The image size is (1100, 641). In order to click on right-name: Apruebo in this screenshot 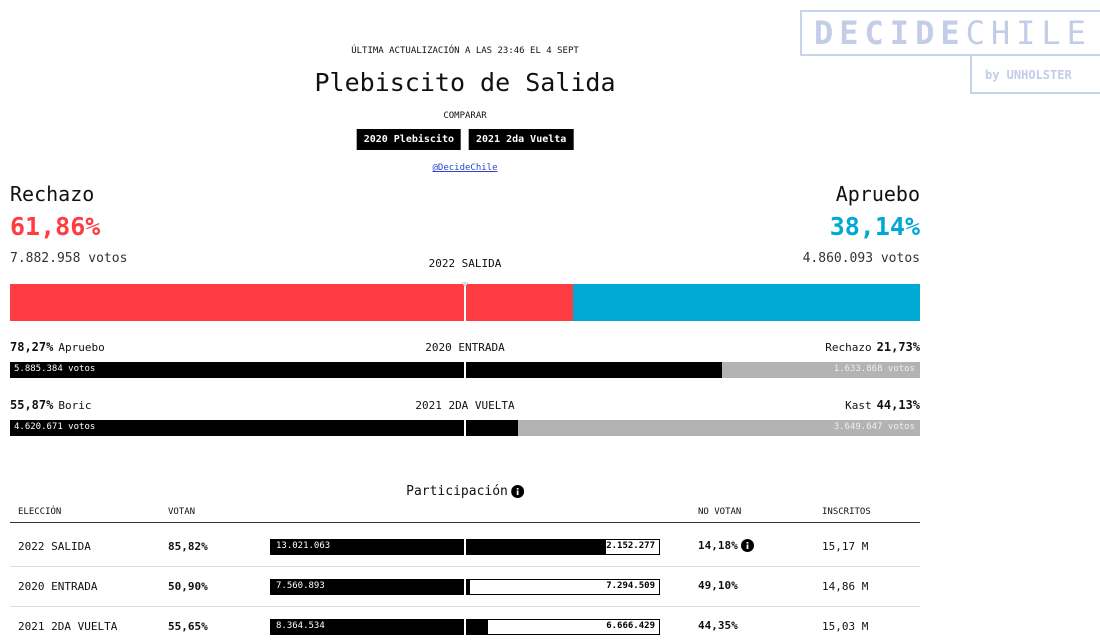, I will do `click(877, 194)`.